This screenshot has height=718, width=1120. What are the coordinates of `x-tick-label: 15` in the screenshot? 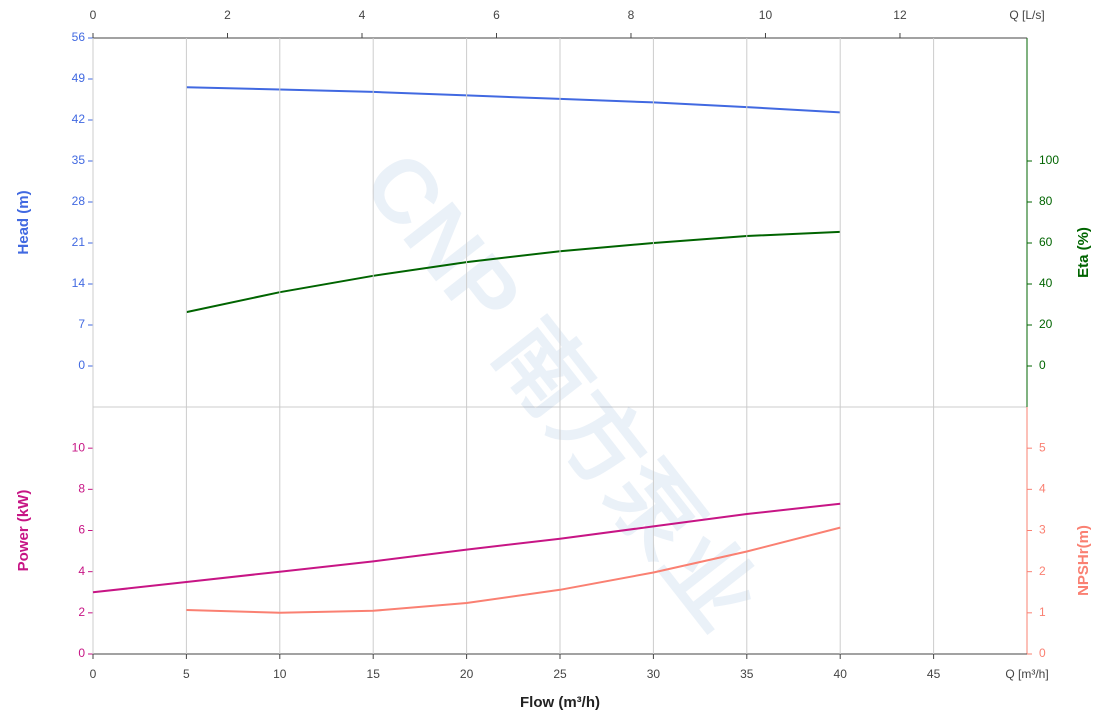 It's located at (374, 674).